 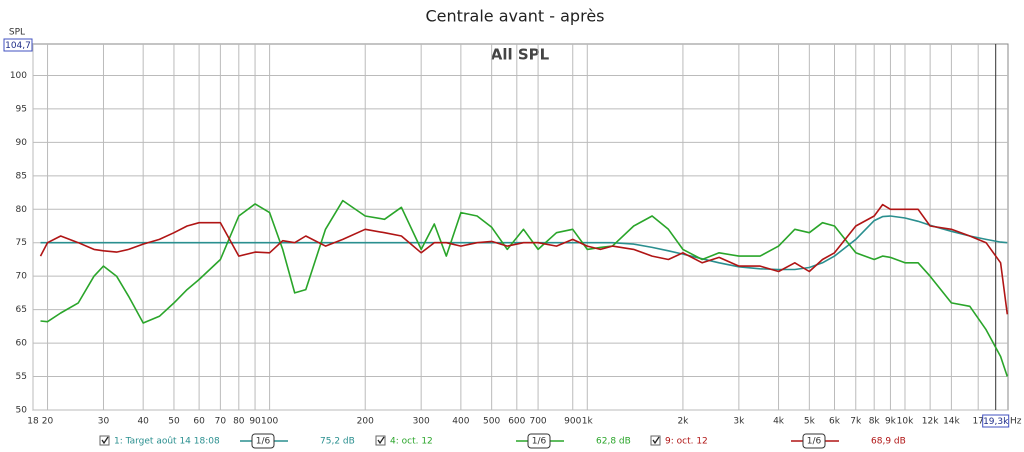 What do you see at coordinates (491, 422) in the screenshot?
I see `x-tick-label: 500` at bounding box center [491, 422].